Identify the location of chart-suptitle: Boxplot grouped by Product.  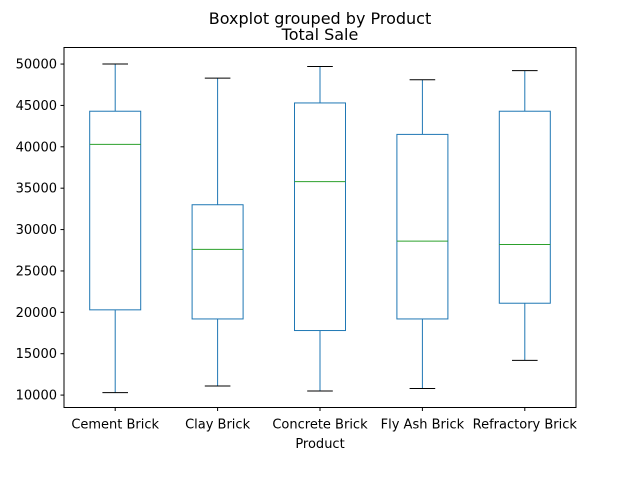
(320, 18).